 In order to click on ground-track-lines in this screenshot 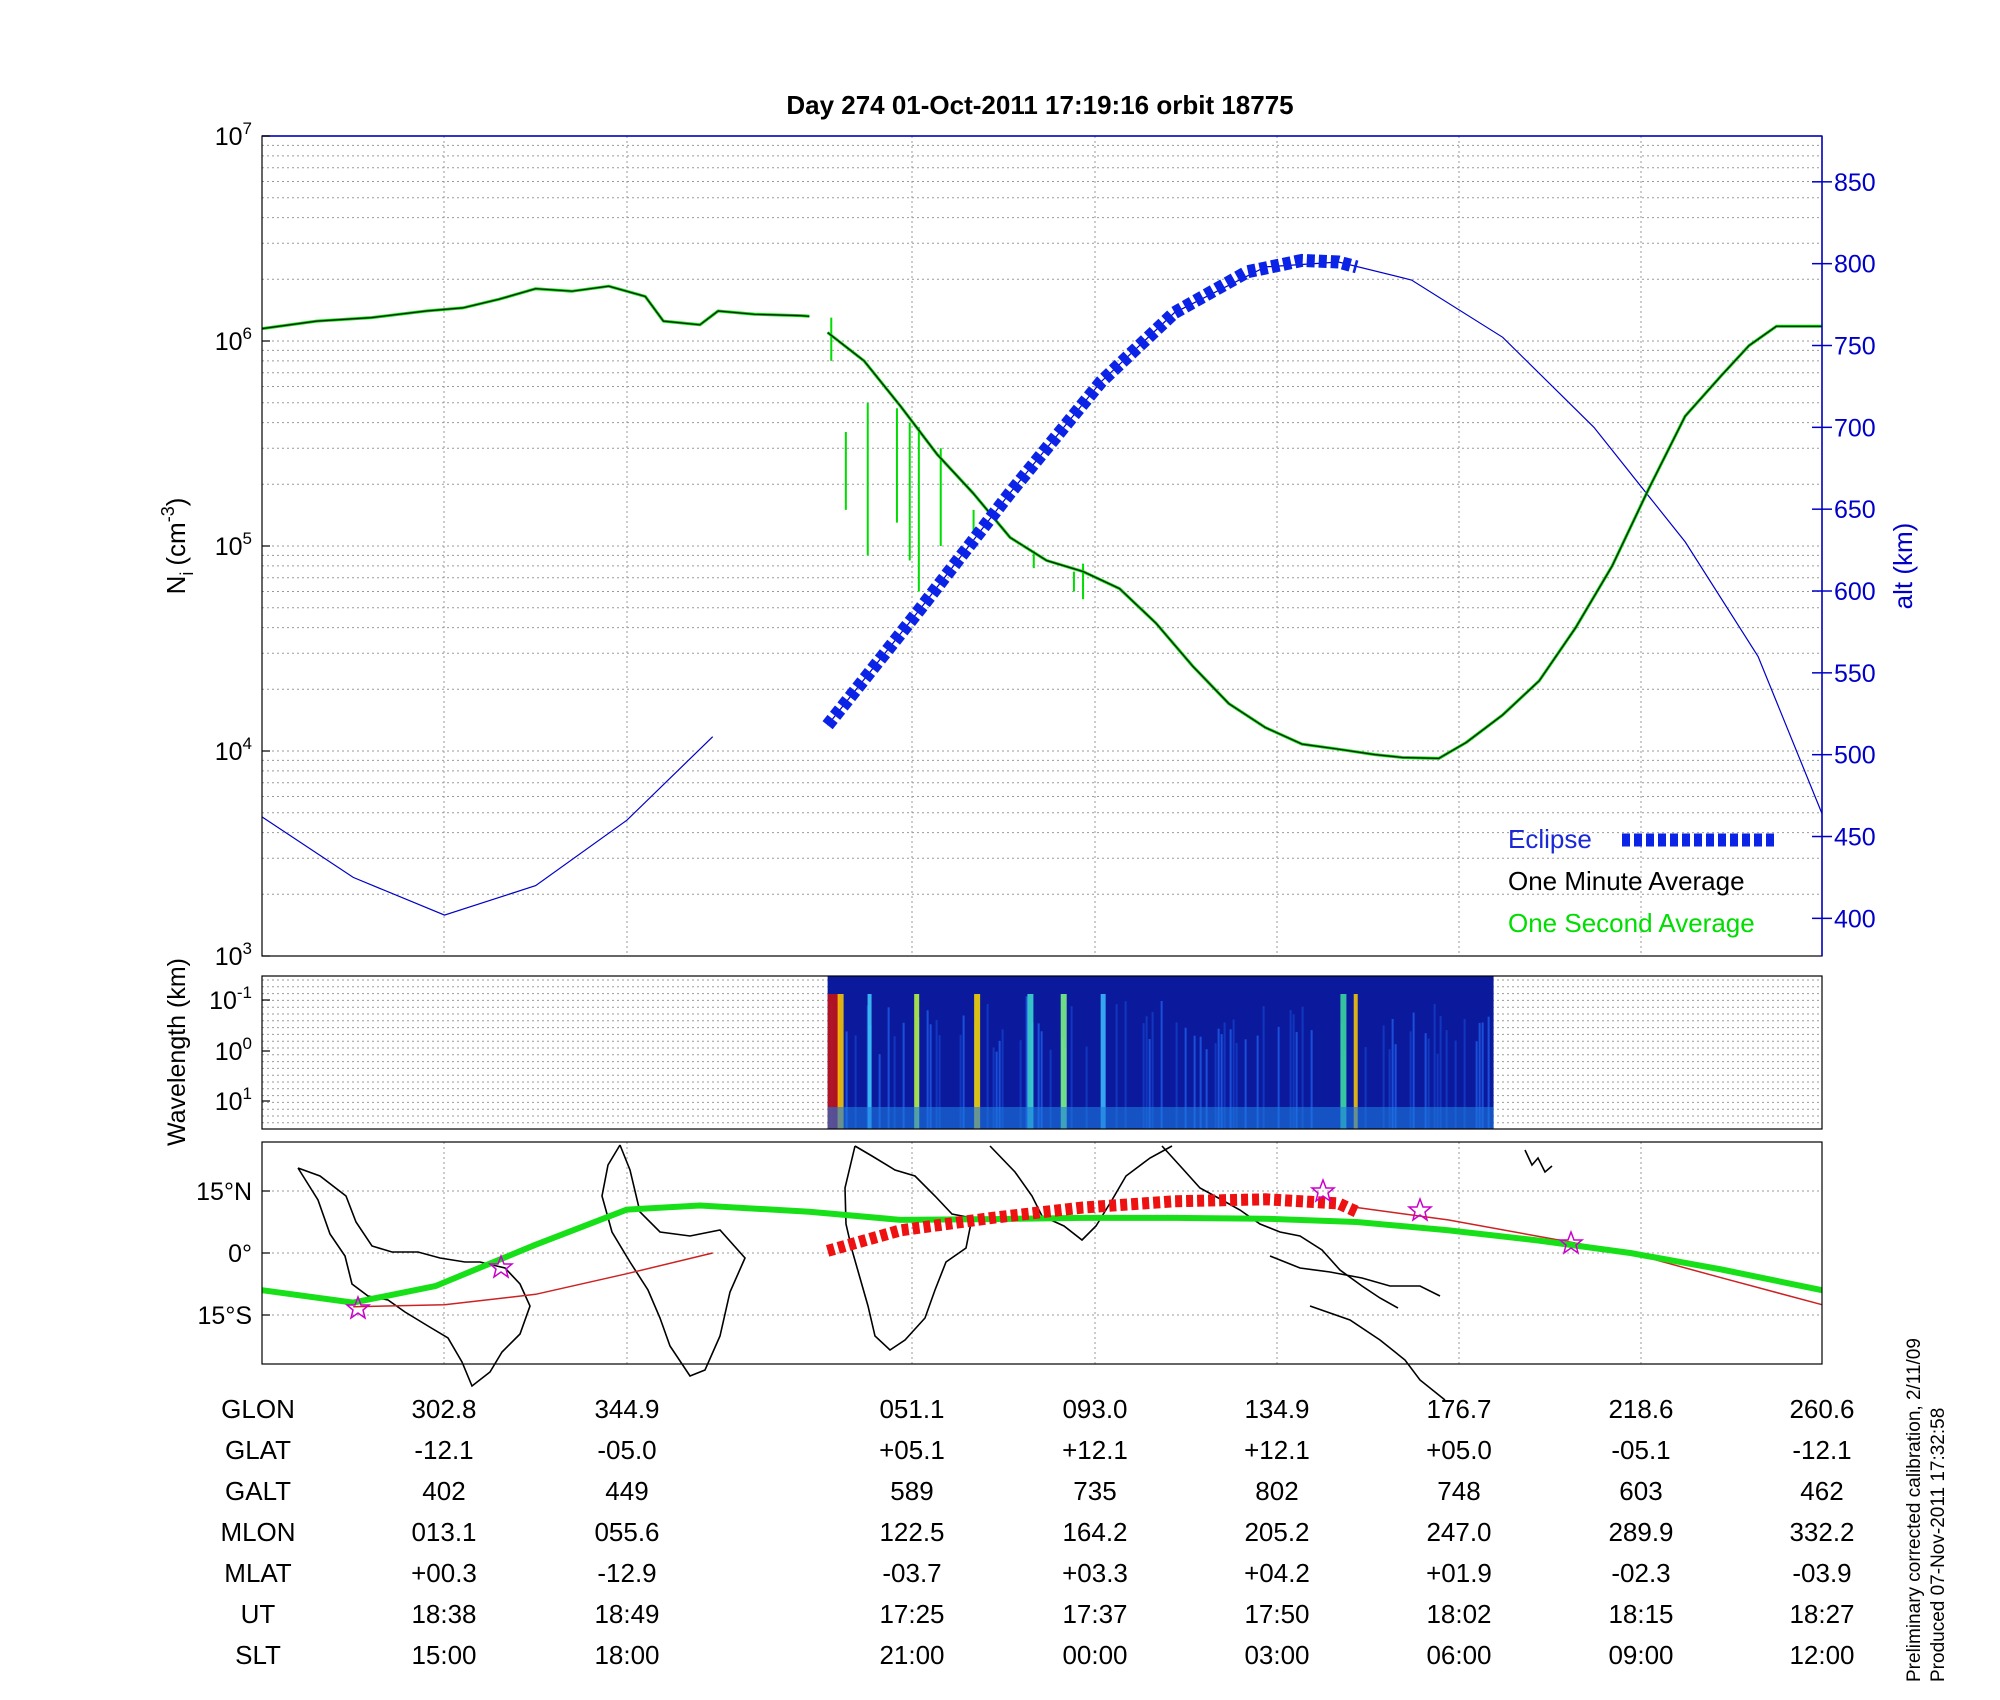, I will do `click(1088, 1257)`.